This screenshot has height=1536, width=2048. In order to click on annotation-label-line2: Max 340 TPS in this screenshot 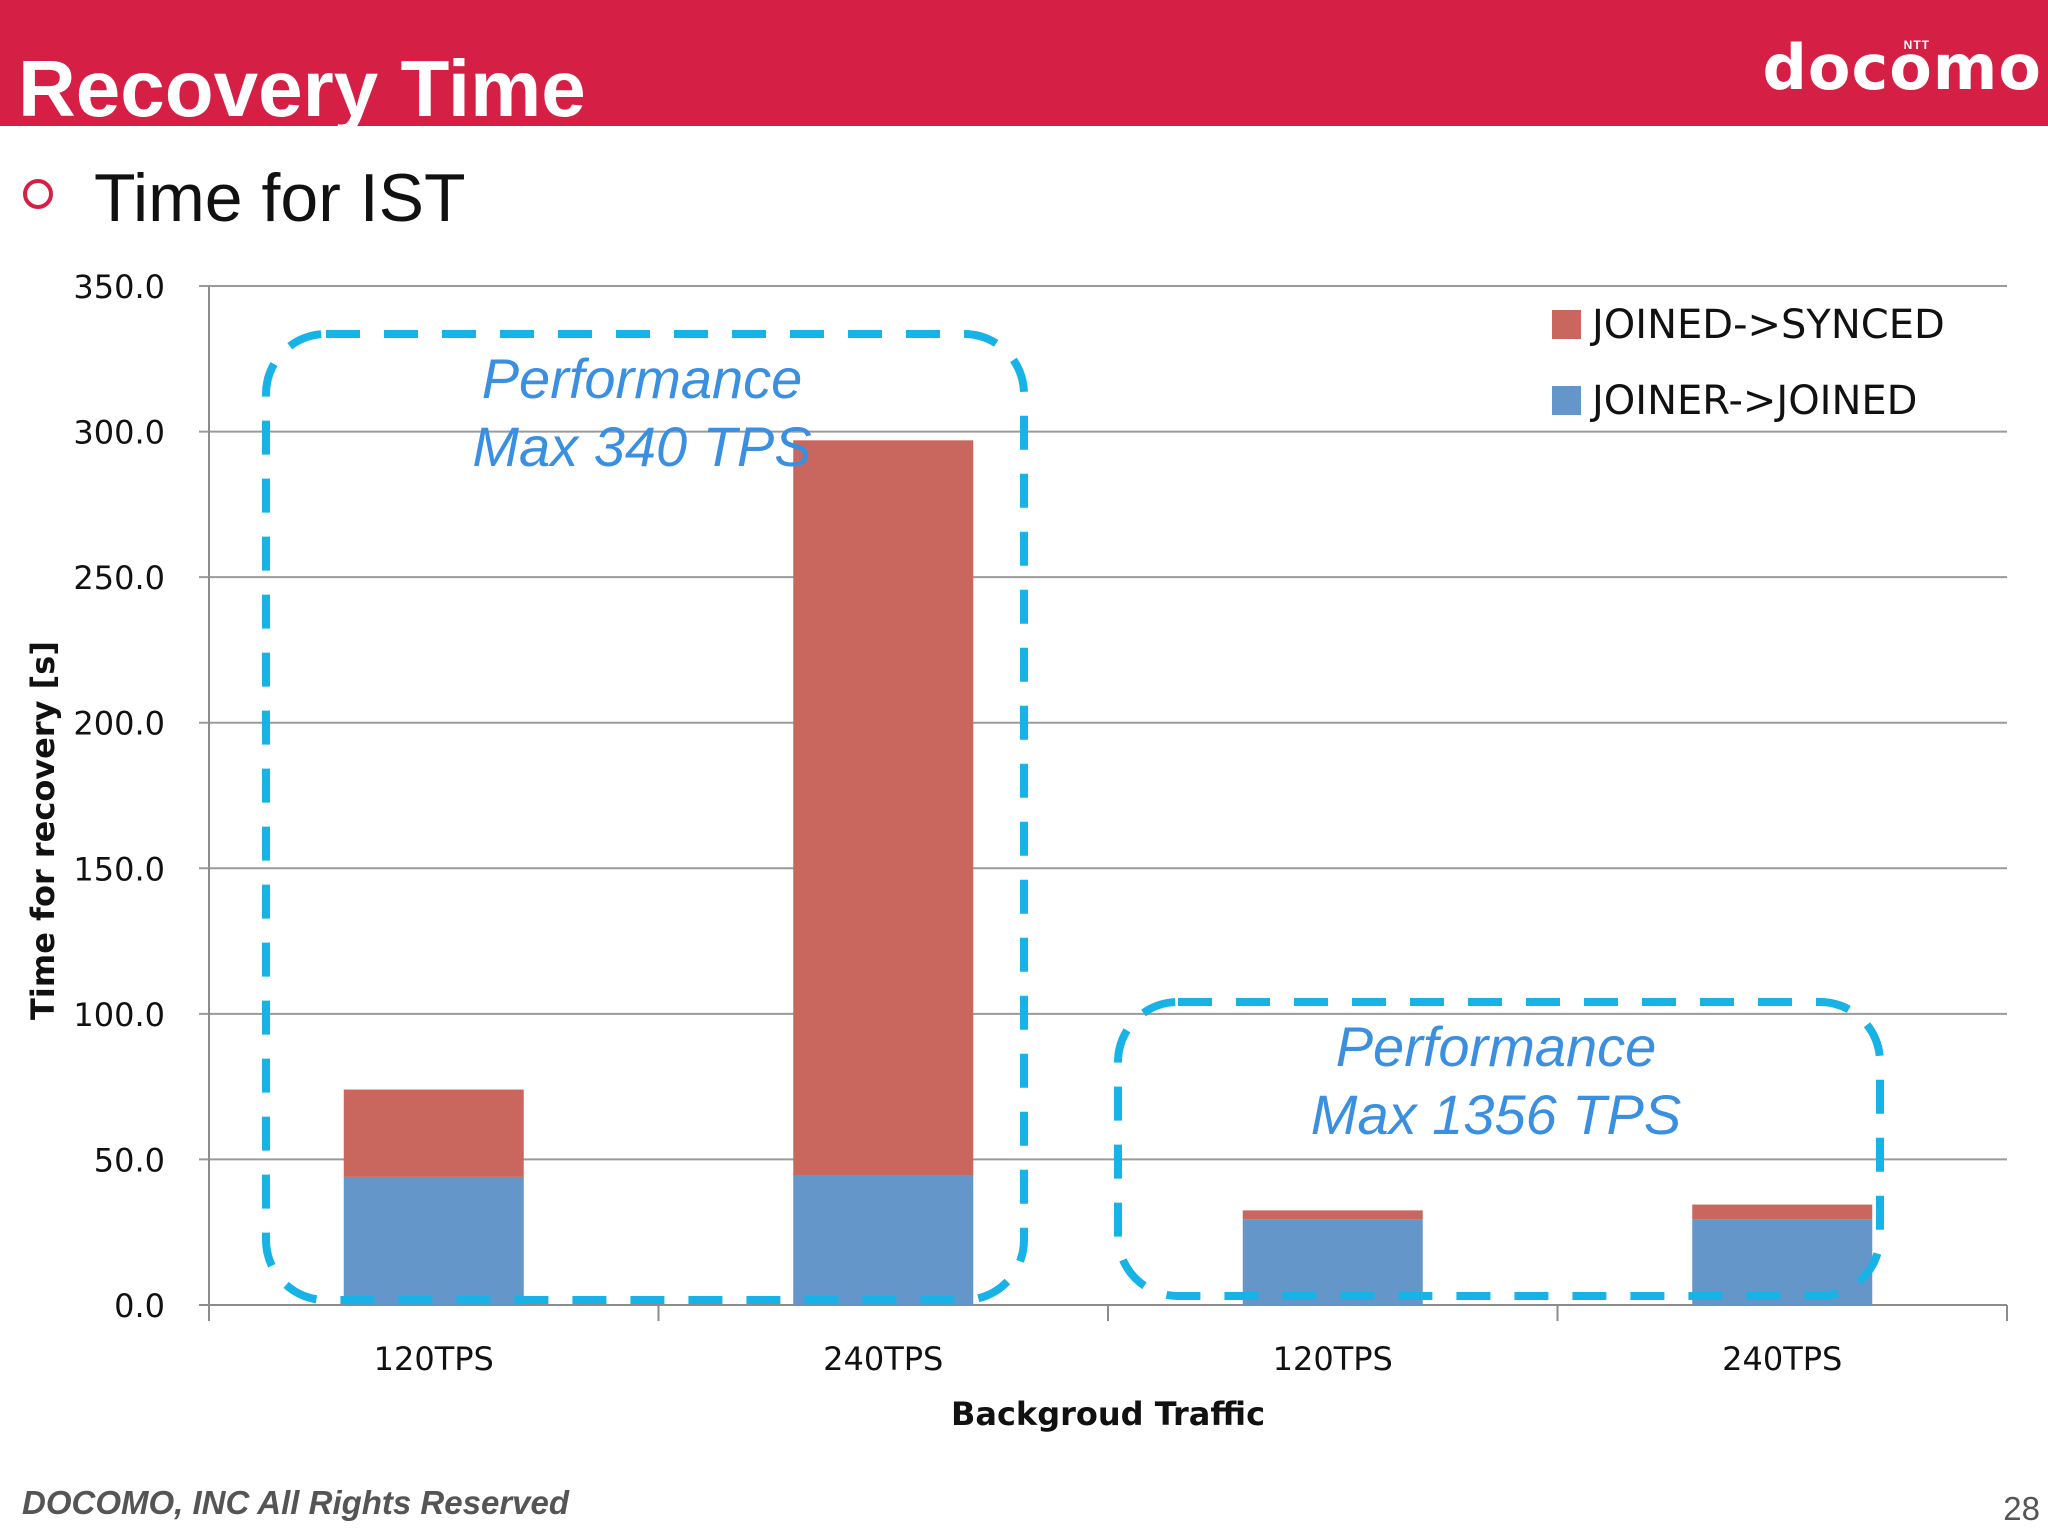, I will do `click(641, 446)`.